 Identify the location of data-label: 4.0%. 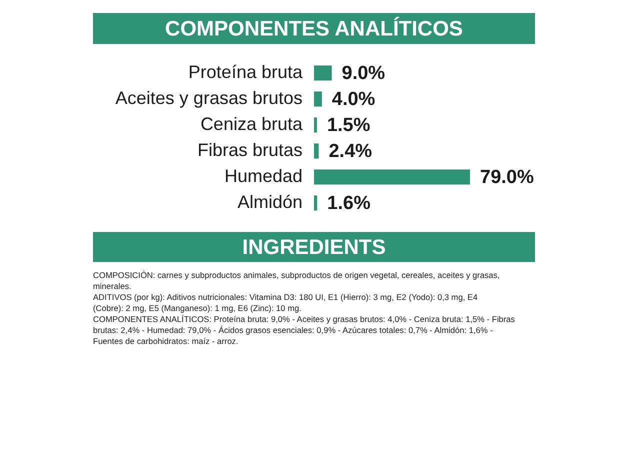
(354, 99).